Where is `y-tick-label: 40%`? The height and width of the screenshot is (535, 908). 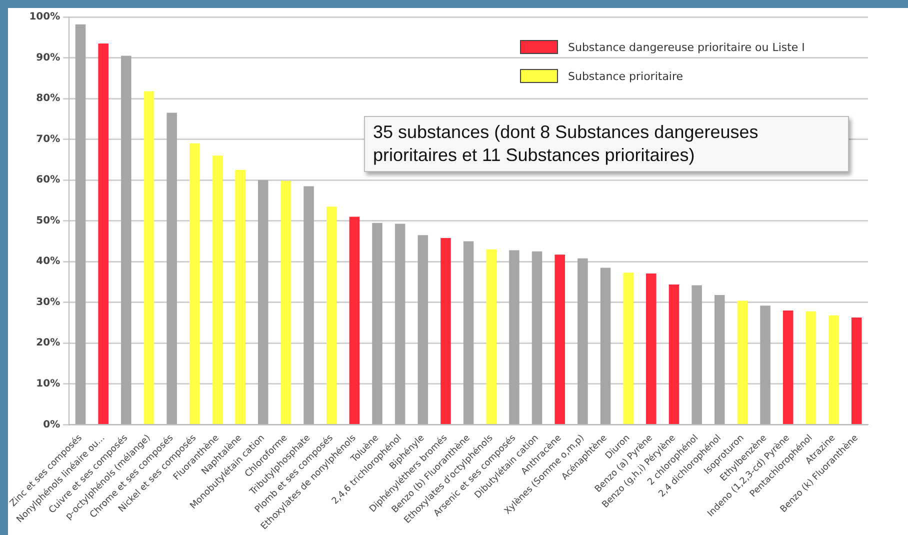 y-tick-label: 40% is located at coordinates (48, 262).